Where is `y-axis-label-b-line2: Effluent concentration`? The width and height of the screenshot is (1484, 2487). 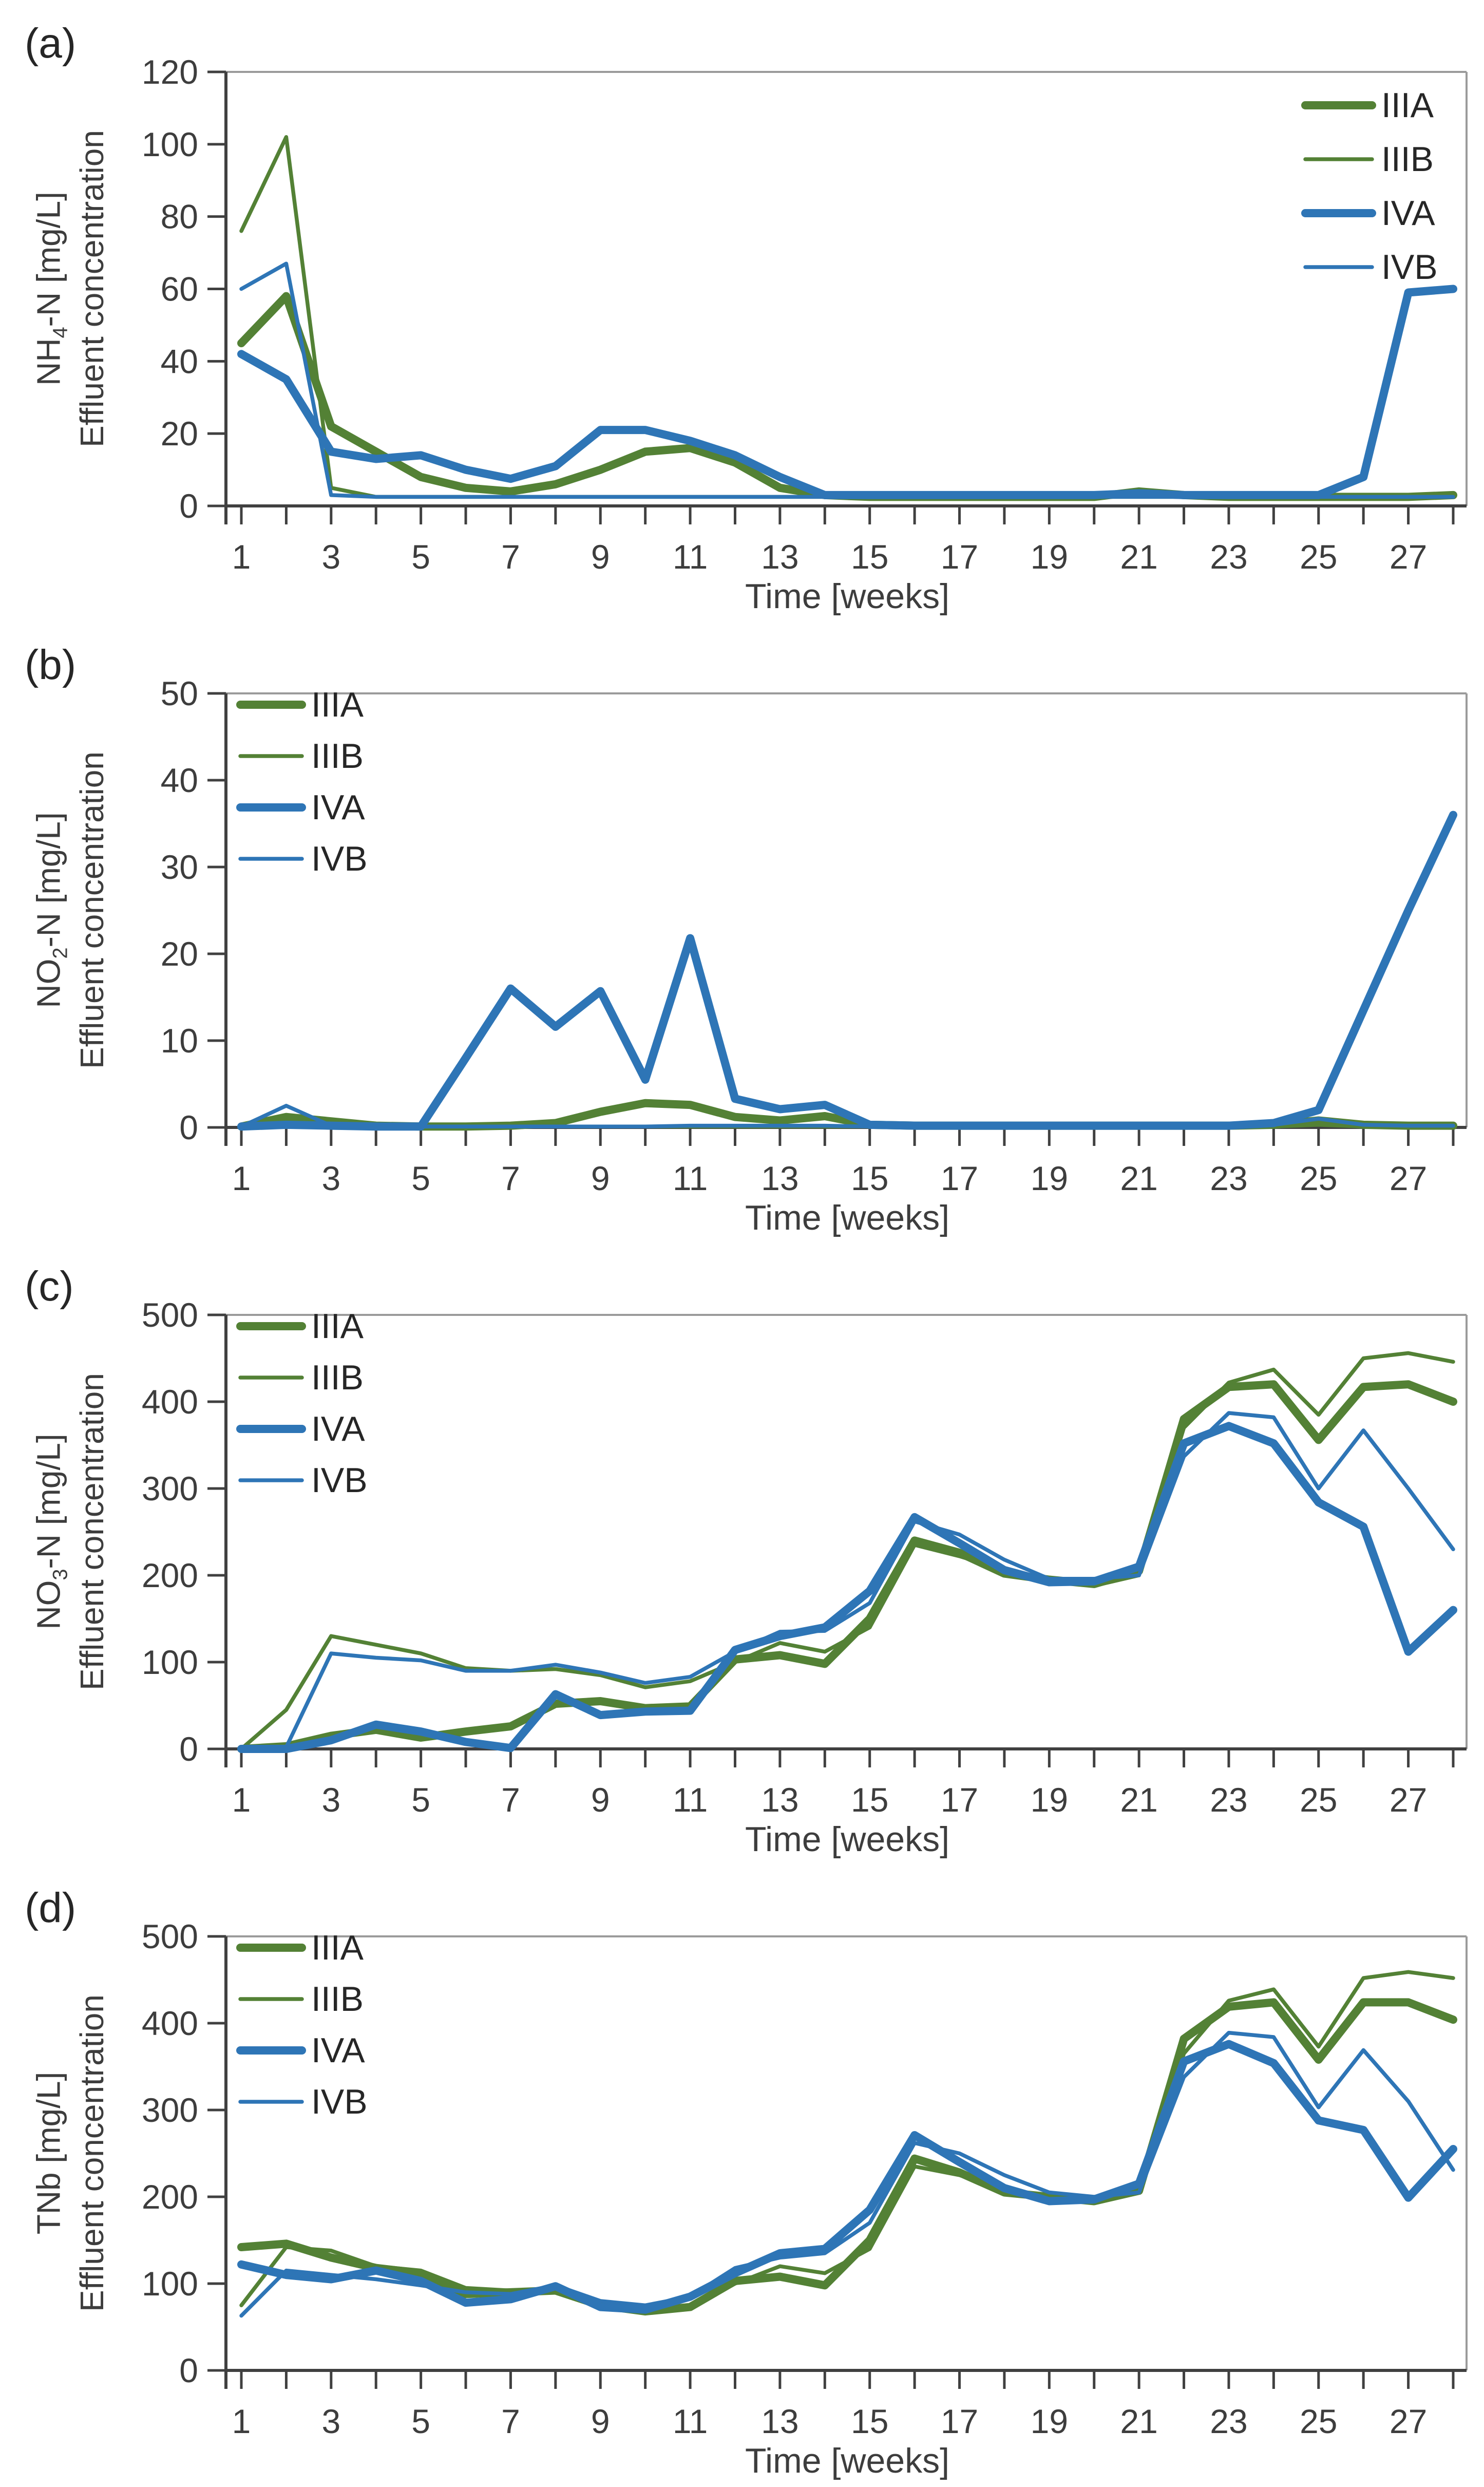
y-axis-label-b-line2: Effluent concentration is located at coordinates (91, 910).